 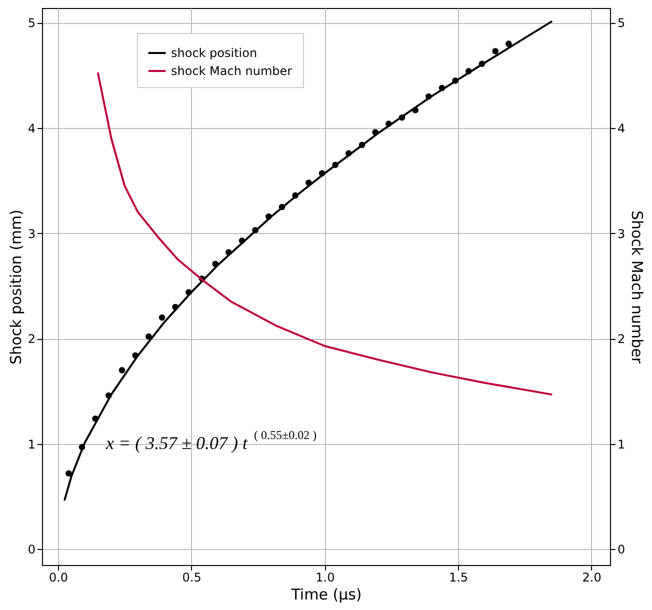 What do you see at coordinates (32, 129) in the screenshot?
I see `y-tick-label: 4` at bounding box center [32, 129].